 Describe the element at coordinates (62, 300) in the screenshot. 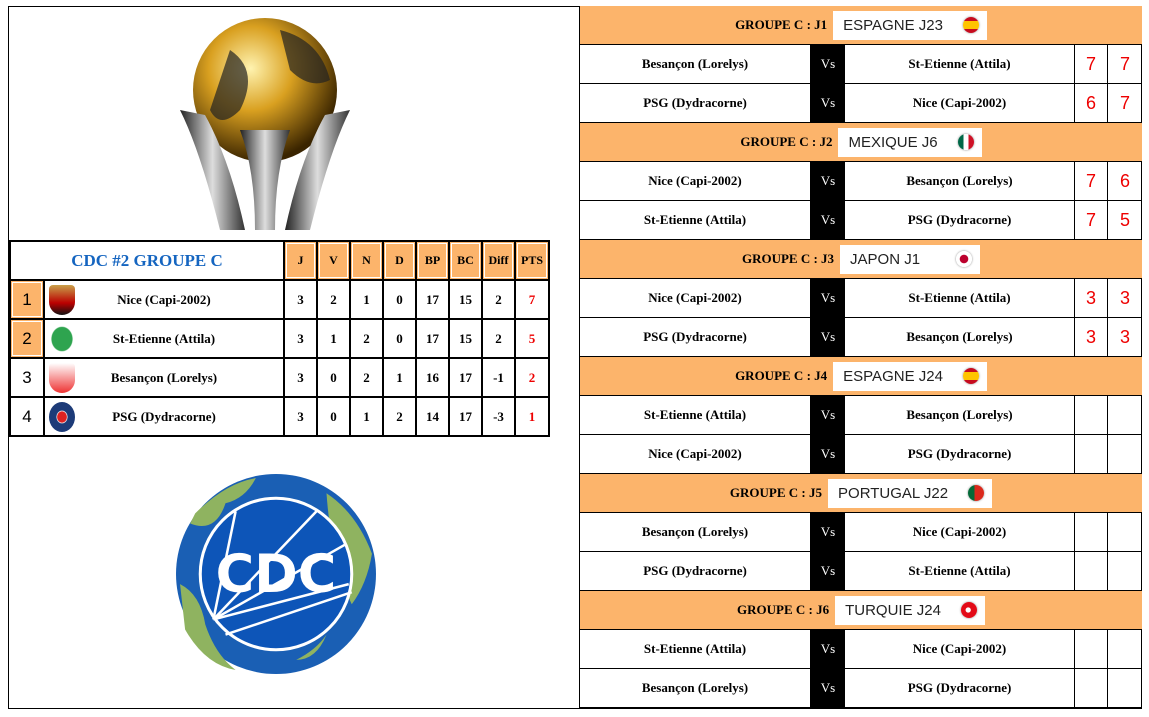

I see `nice-crest-icon` at that location.